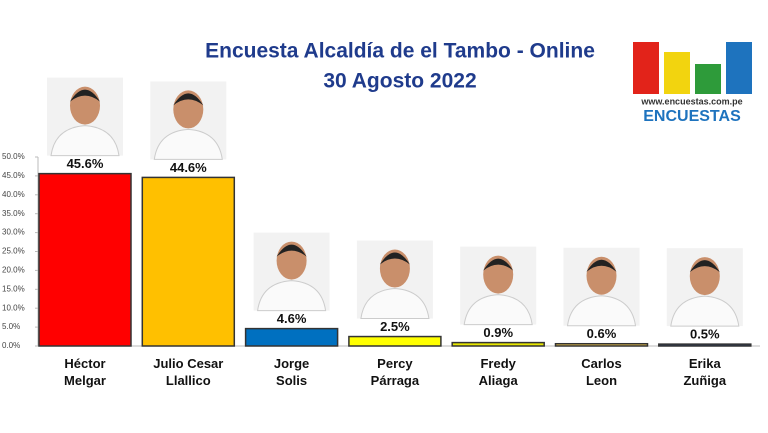 This screenshot has width=768, height=433. Describe the element at coordinates (13, 288) in the screenshot. I see `y-tick-label: 15.0%` at that location.